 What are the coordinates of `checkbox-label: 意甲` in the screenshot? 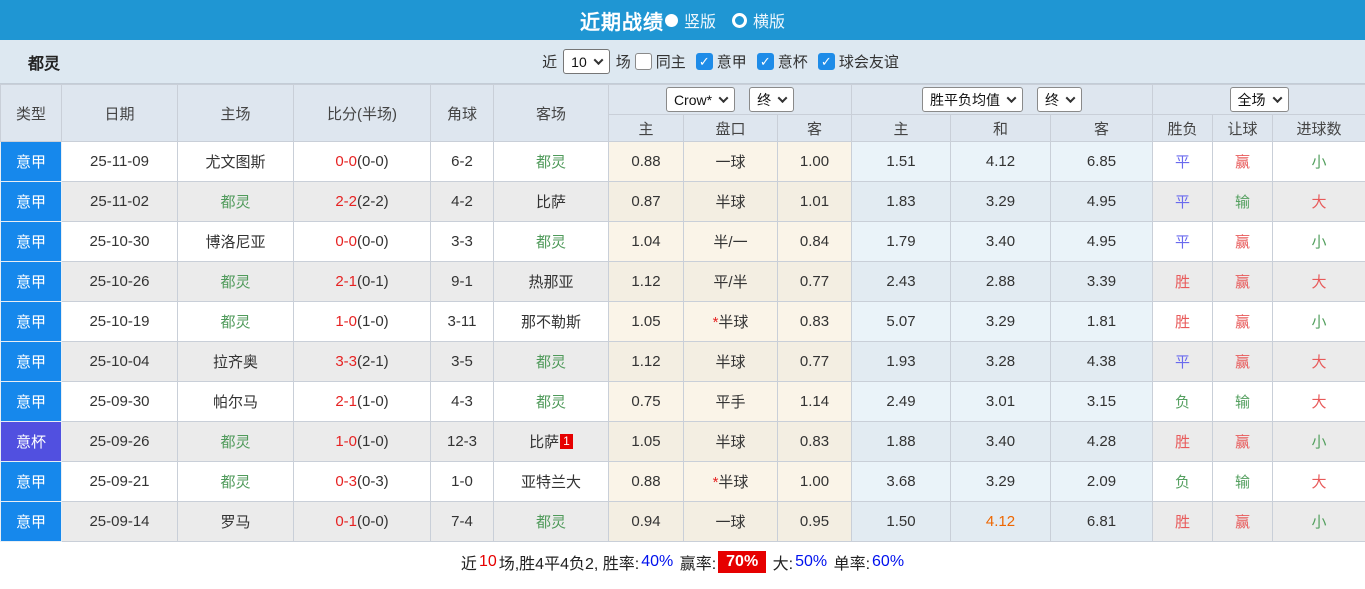 It's located at (731, 62).